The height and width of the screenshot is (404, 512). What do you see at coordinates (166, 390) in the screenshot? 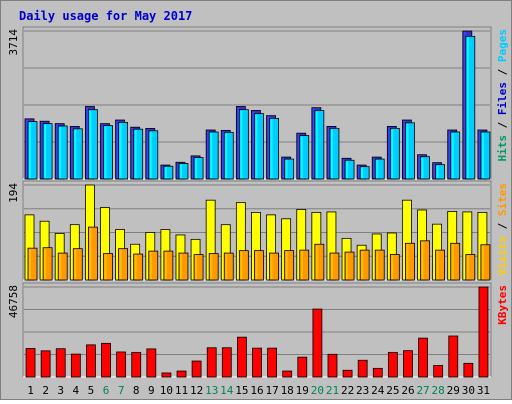
I see `x-tick-label-day-10: 10` at bounding box center [166, 390].